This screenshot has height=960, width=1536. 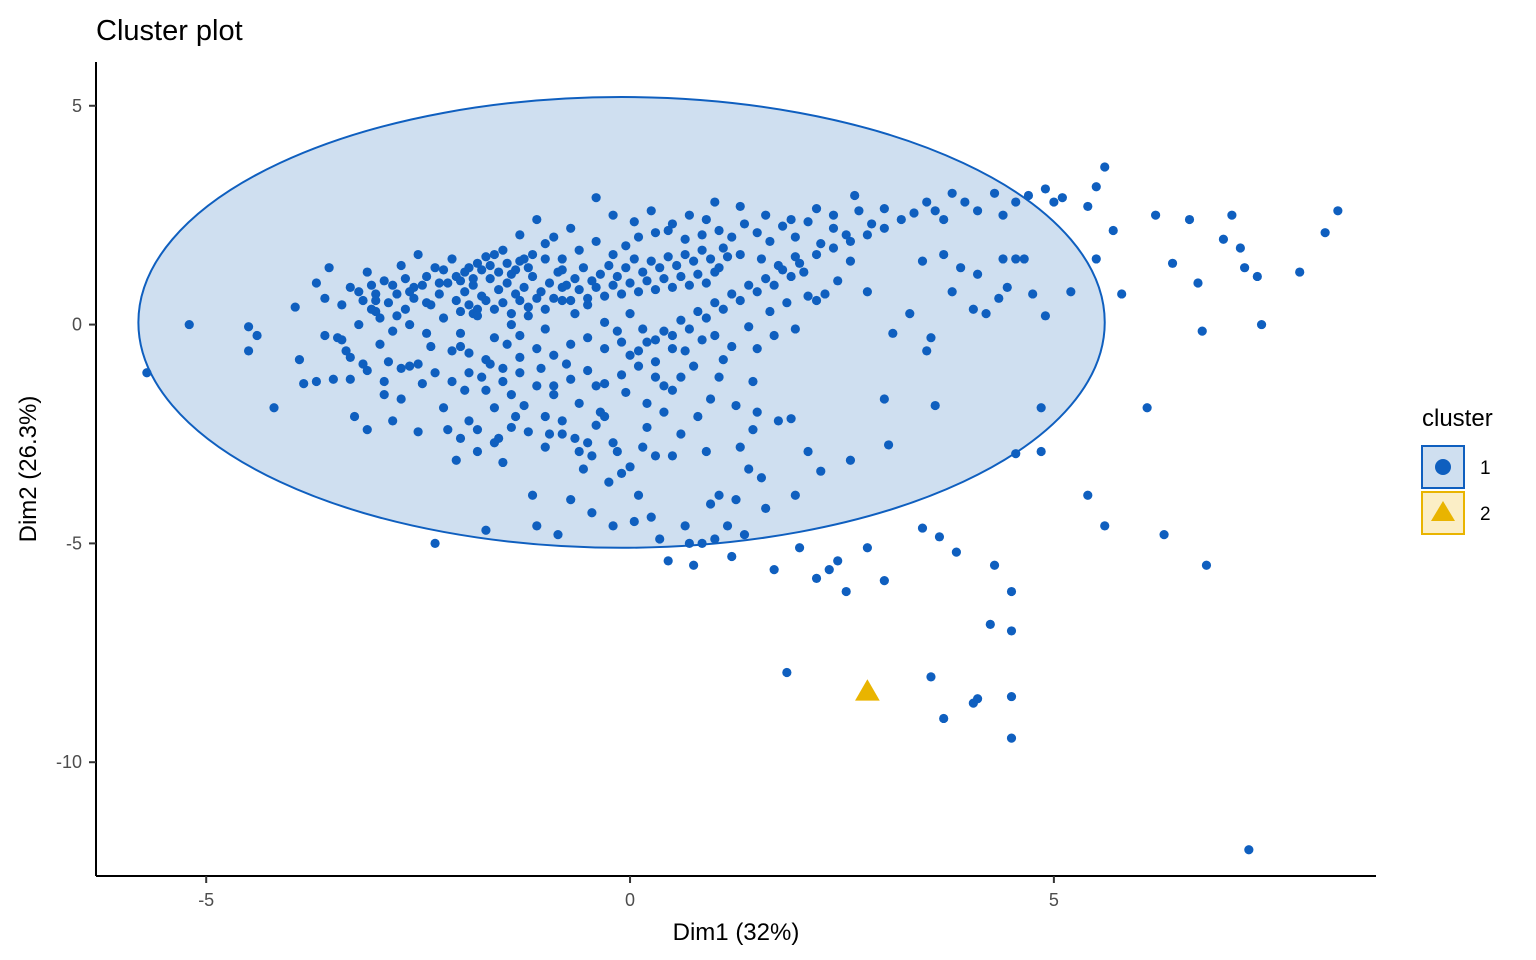 I want to click on y-tick-label: -5, so click(x=74, y=543).